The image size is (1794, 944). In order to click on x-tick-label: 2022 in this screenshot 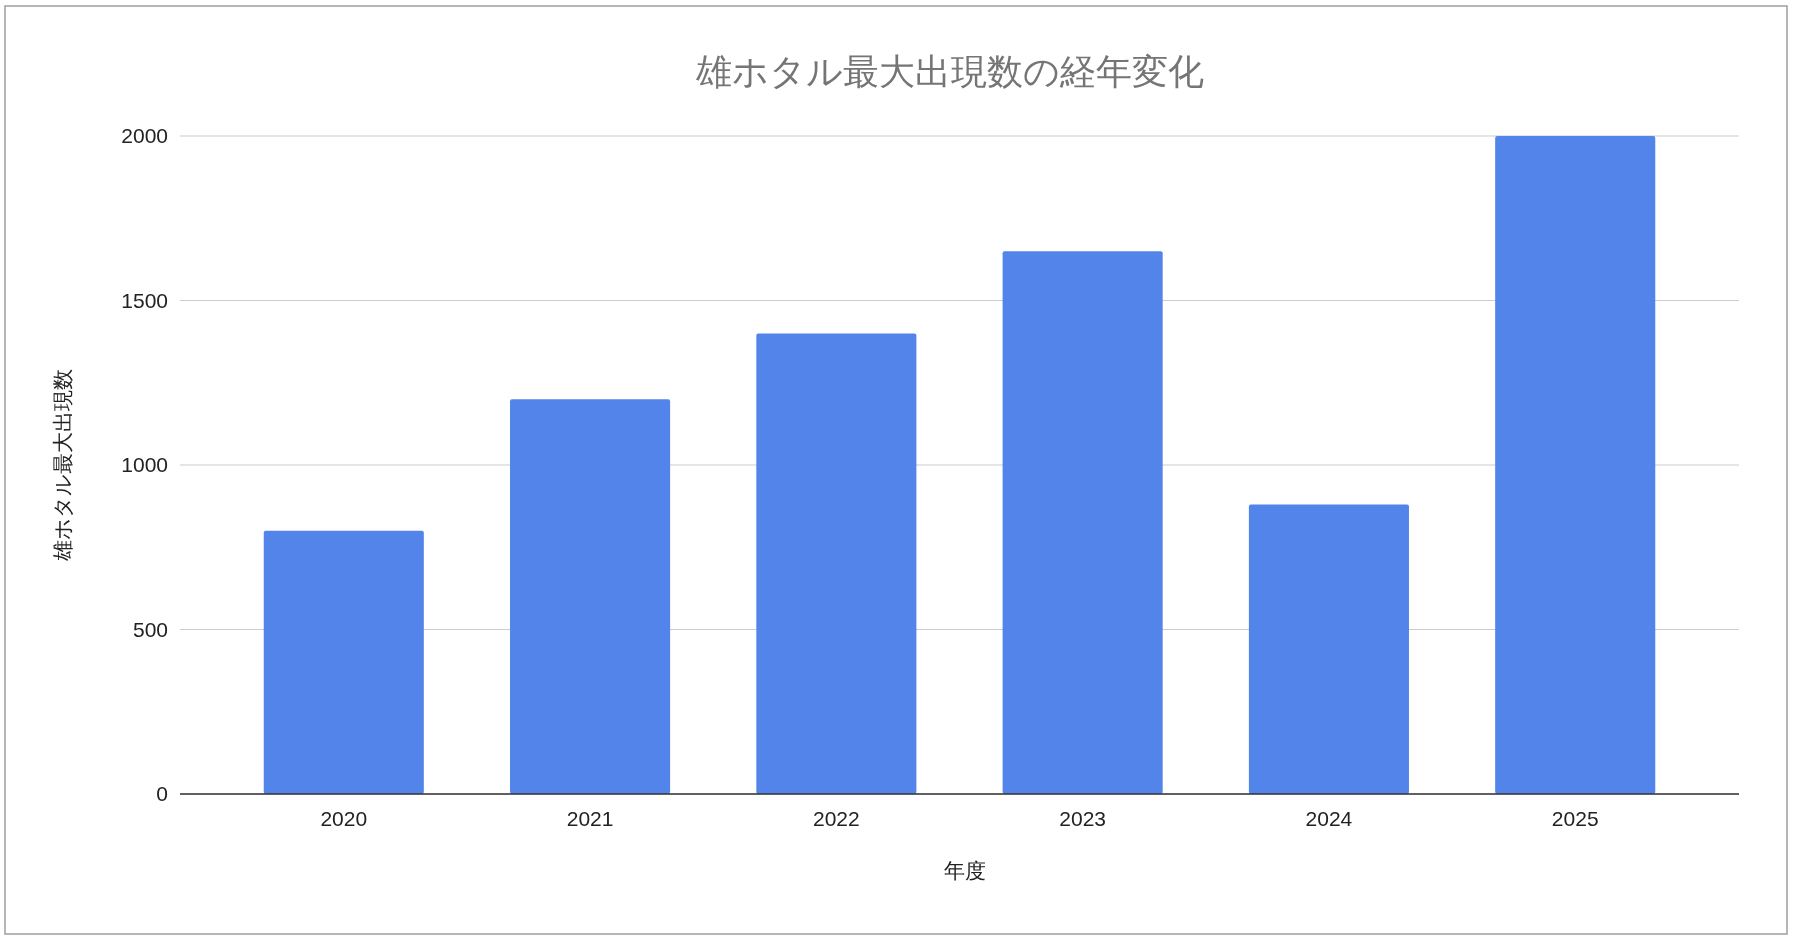, I will do `click(836, 818)`.